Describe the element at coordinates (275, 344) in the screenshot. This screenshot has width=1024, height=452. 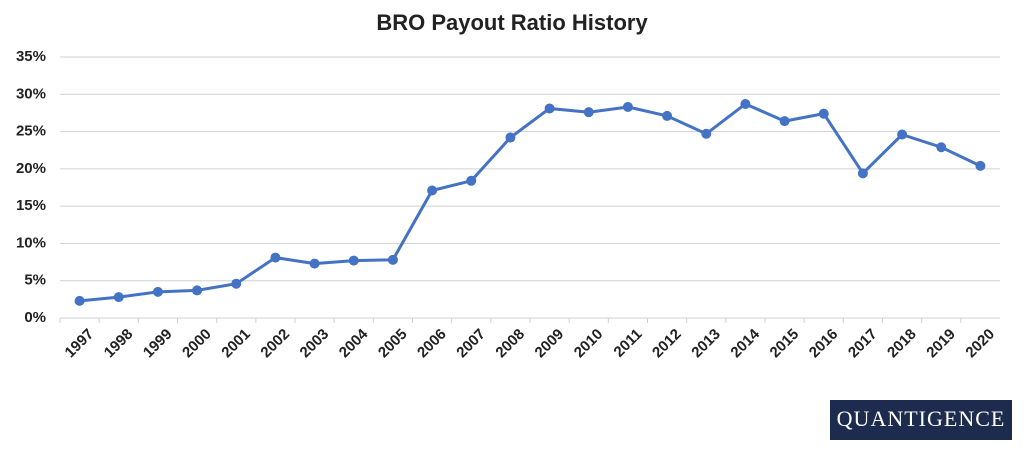
I see `x-tick-label: 2002` at that location.